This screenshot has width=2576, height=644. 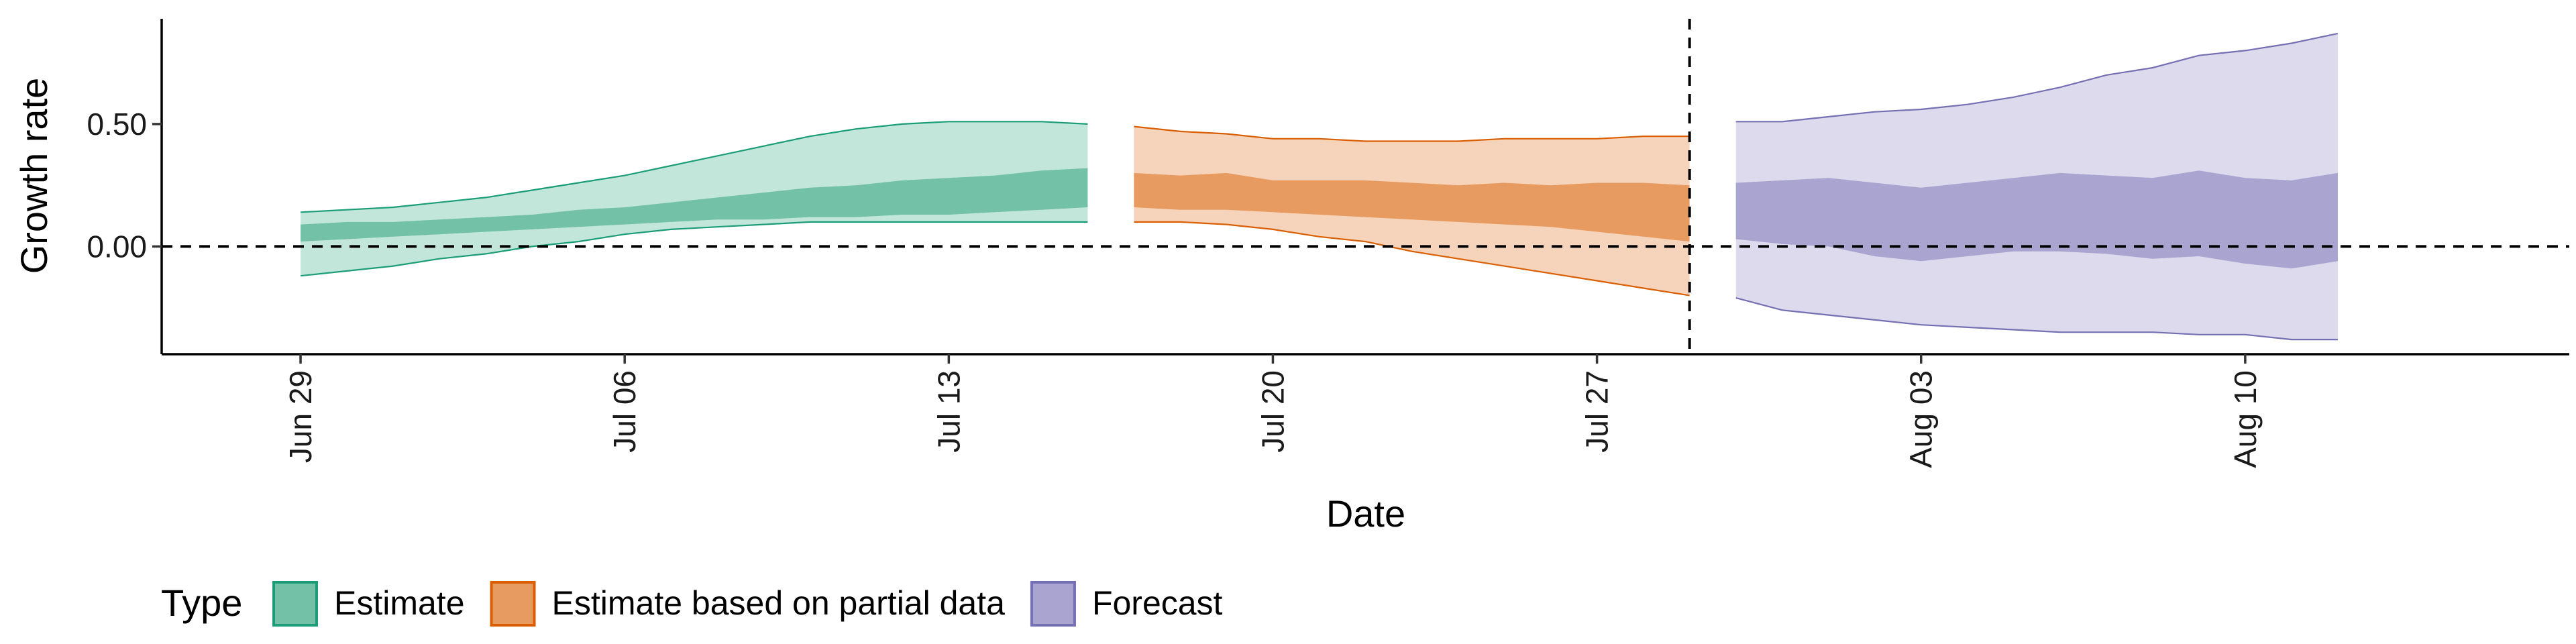 I want to click on legend-item-estimate: Estimate, so click(x=368, y=604).